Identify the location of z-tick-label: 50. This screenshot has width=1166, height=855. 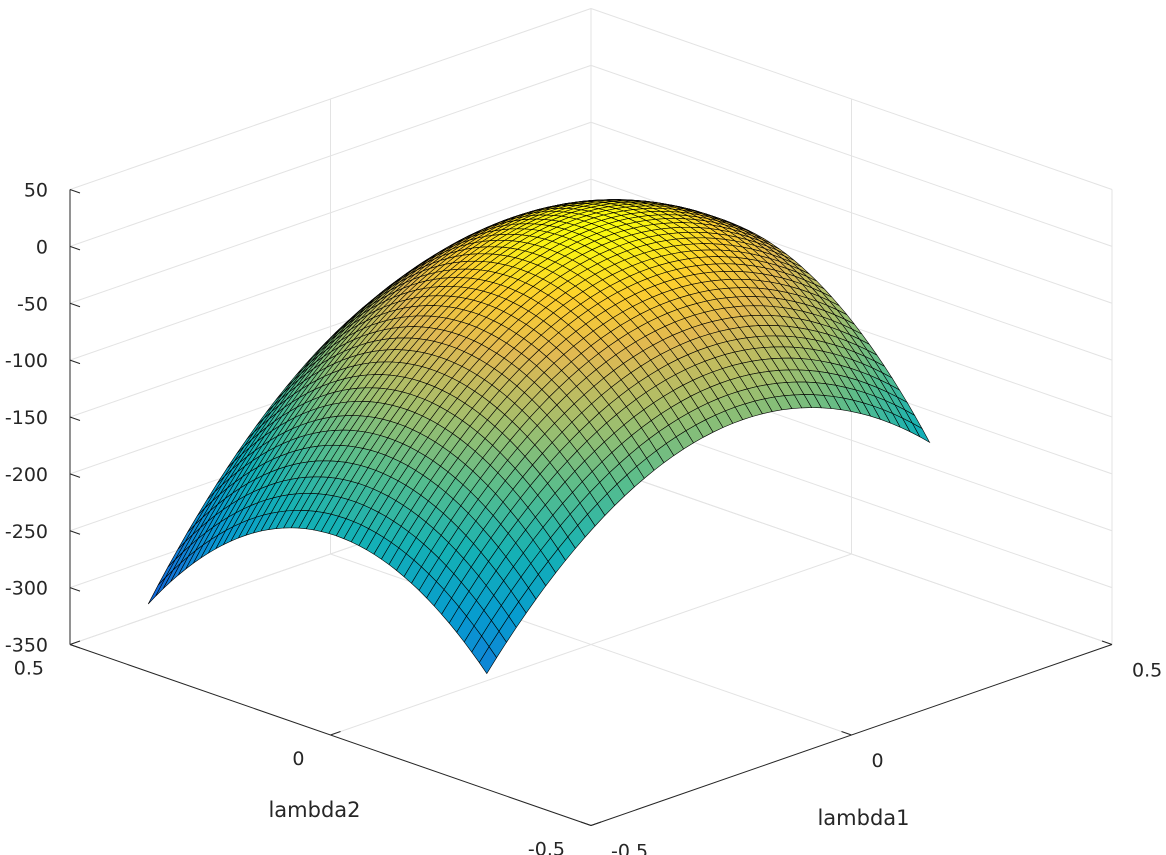
(36, 191).